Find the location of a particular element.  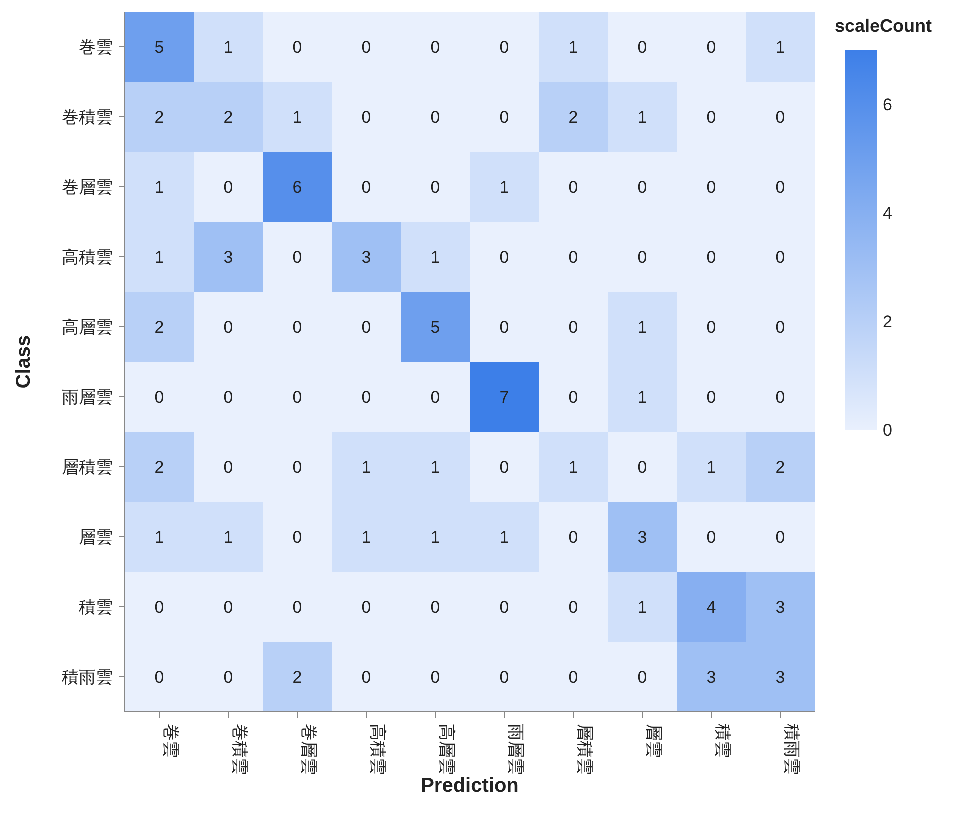

x-axis-title: Prediction is located at coordinates (470, 786).